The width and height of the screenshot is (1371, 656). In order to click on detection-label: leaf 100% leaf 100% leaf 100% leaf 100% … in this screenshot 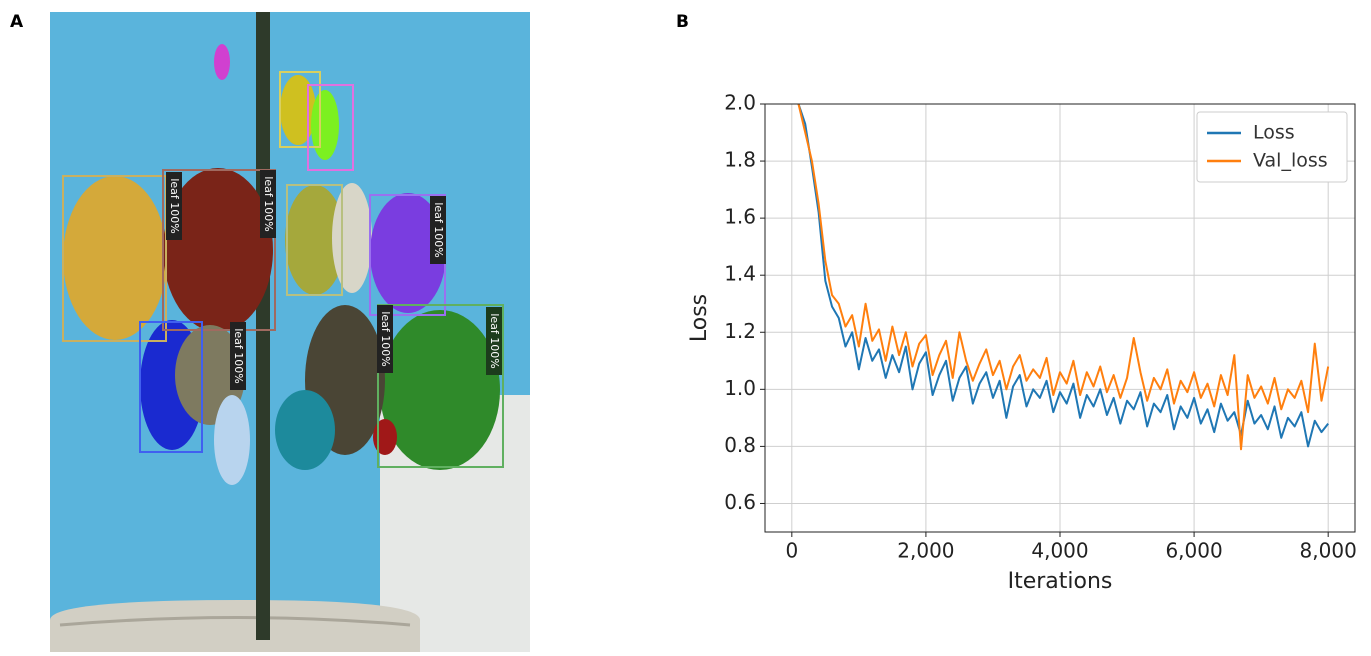, I will do `click(334, 280)`.